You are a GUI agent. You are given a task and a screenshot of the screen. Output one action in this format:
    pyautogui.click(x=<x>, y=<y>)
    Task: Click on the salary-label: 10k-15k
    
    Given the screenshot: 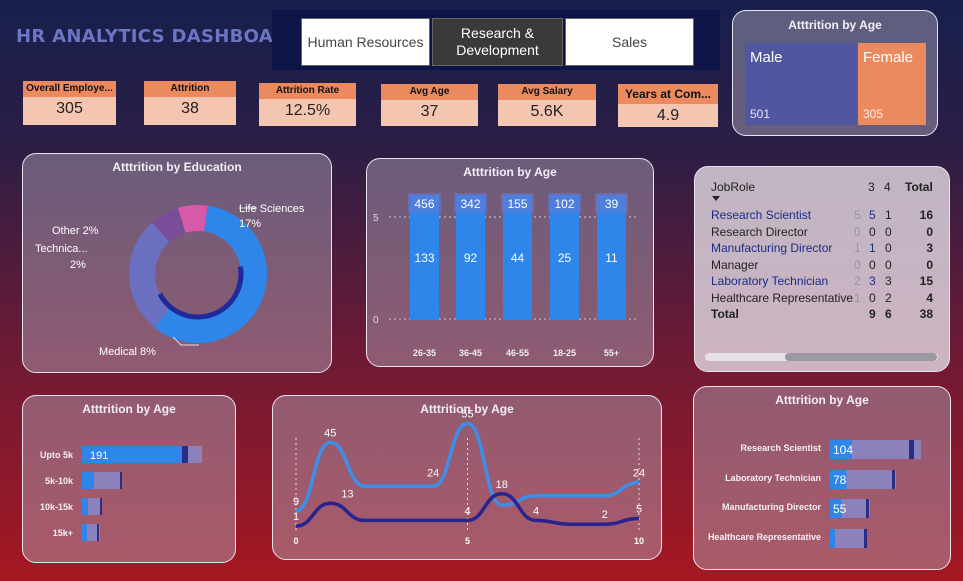 What is the action you would take?
    pyautogui.click(x=57, y=507)
    